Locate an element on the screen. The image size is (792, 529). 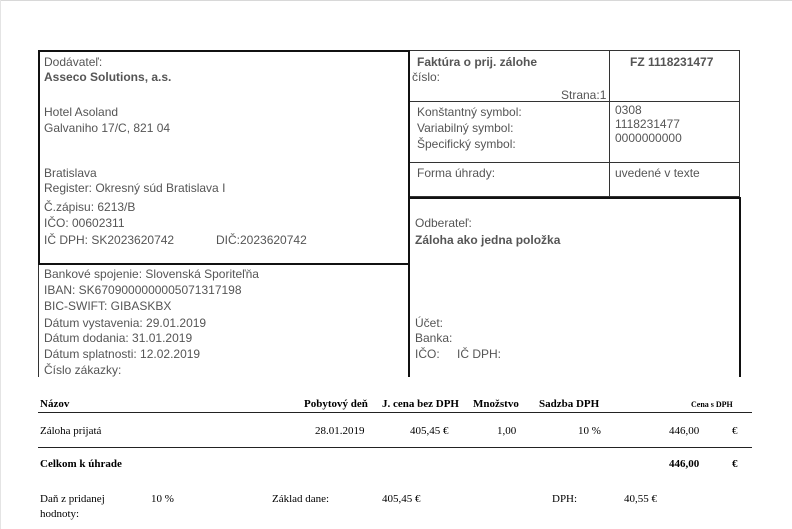
bank-bic: BIC-SWIFT: GIBASKBX is located at coordinates (108, 306).